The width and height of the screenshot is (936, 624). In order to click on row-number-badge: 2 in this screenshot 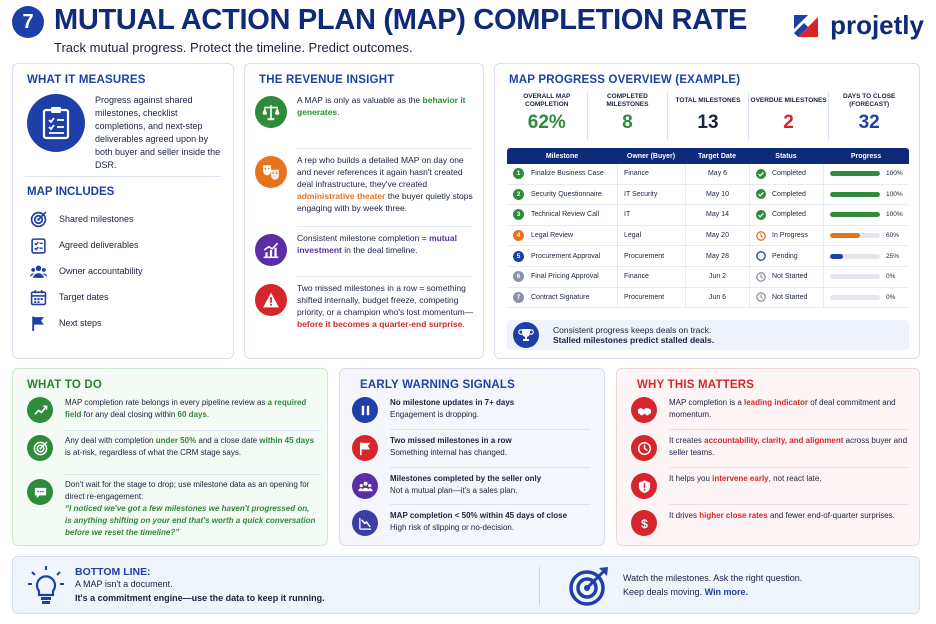, I will do `click(518, 194)`.